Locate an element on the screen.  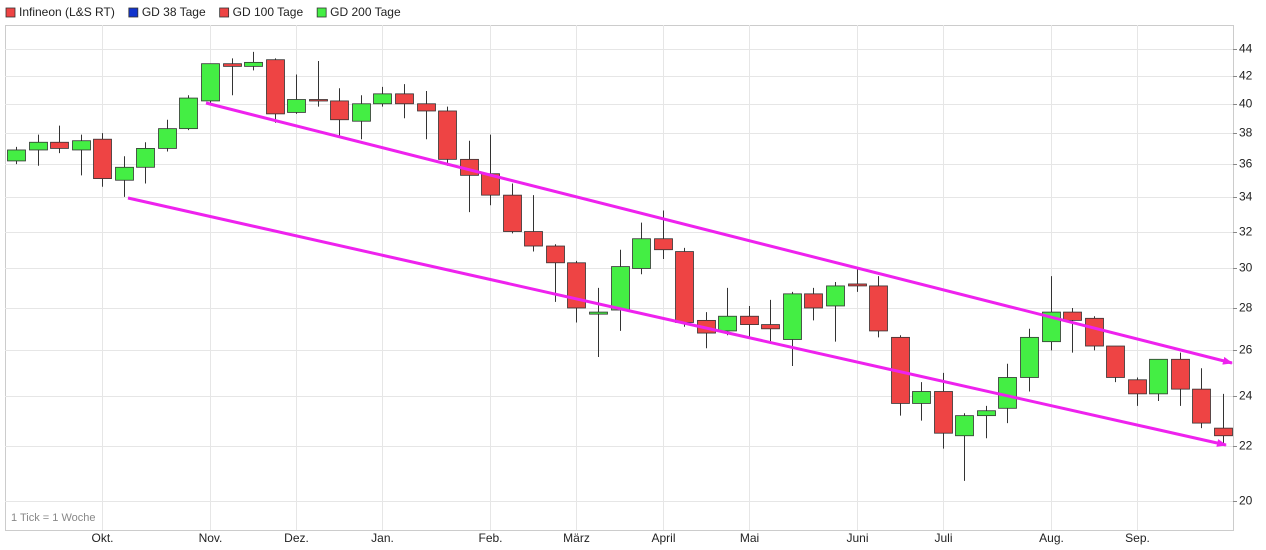
legend-label: GD 38 Tage is located at coordinates (174, 12).